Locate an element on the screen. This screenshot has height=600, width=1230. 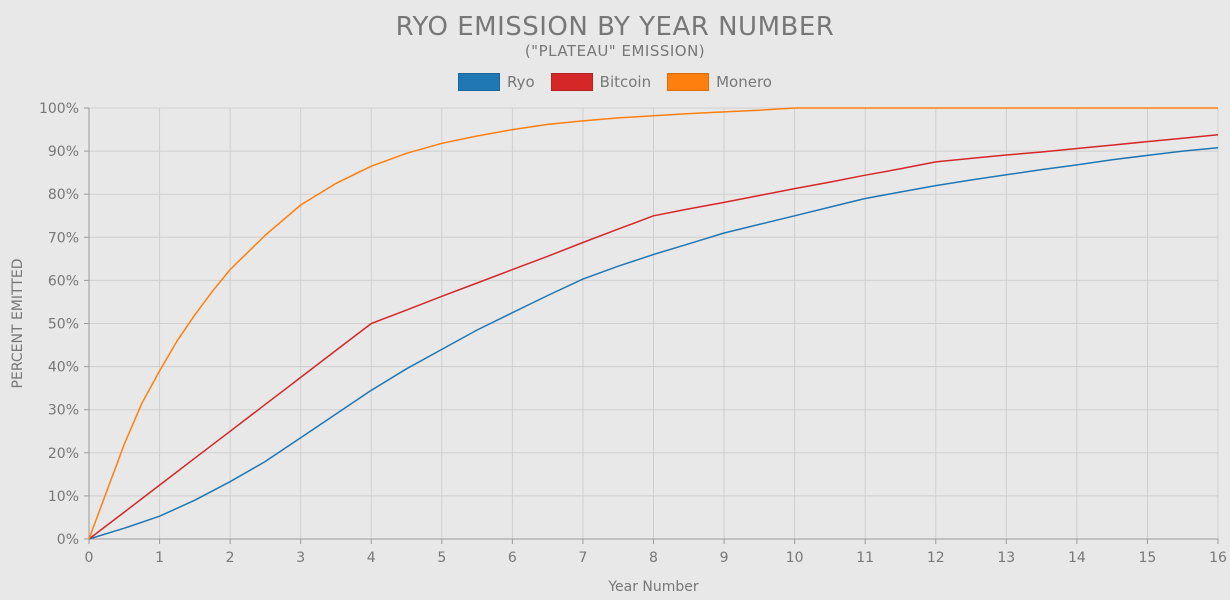
legend-label-monero: Monero is located at coordinates (744, 82).